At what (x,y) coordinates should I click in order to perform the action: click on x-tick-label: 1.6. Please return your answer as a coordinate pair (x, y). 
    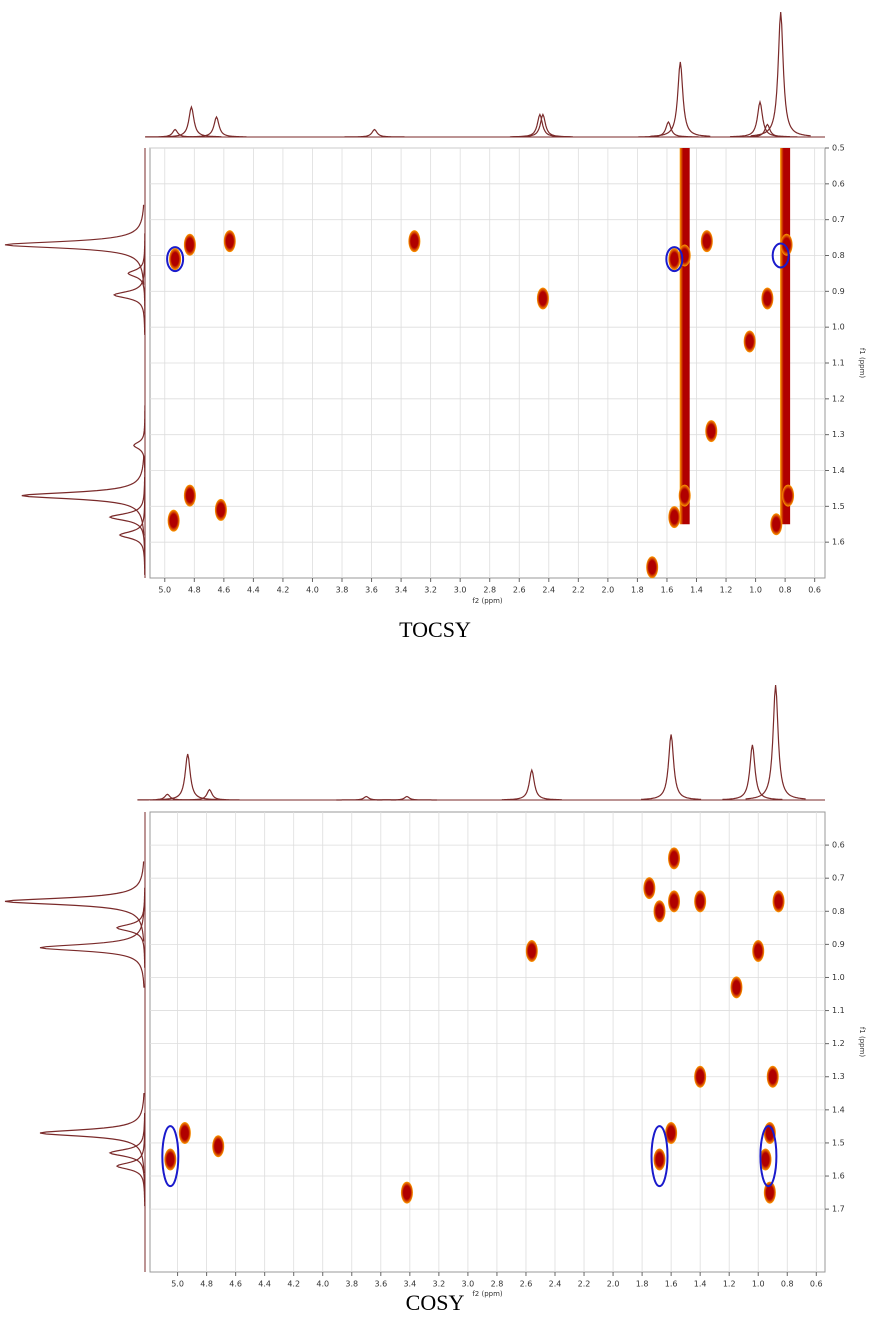
    Looking at the image, I should click on (671, 1284).